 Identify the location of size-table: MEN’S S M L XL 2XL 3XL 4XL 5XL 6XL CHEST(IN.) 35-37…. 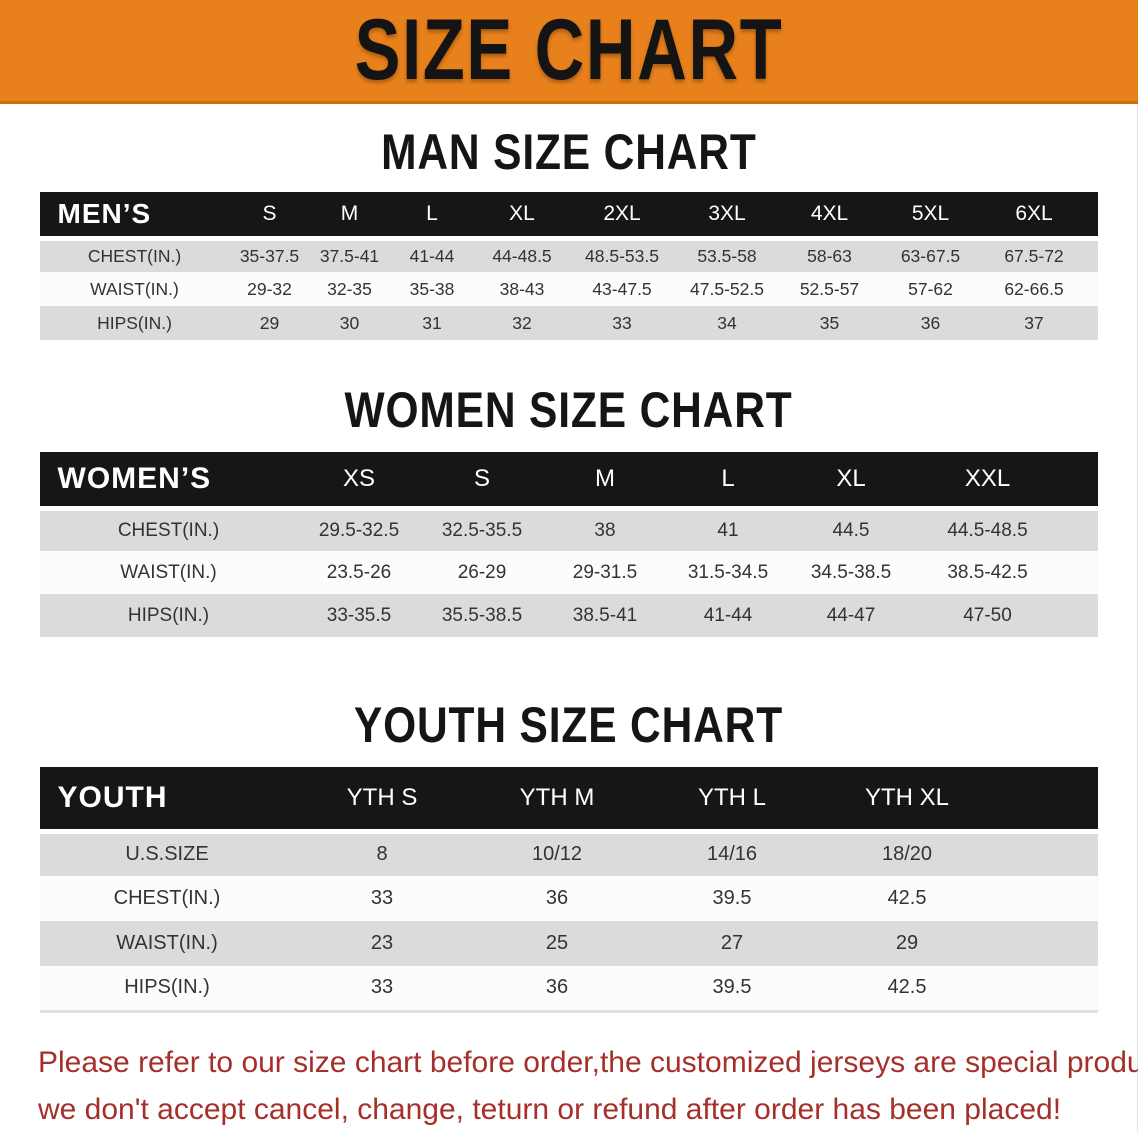
(568, 266).